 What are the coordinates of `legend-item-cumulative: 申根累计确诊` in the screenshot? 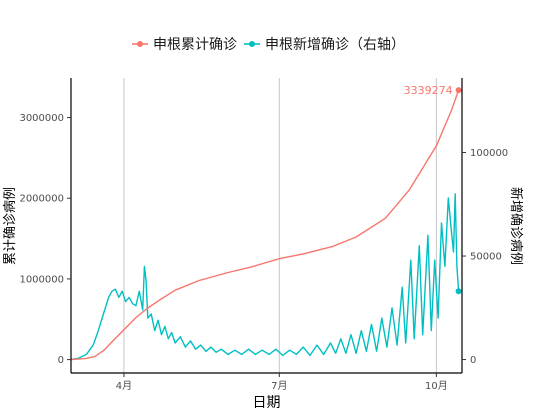 It's located at (184, 45).